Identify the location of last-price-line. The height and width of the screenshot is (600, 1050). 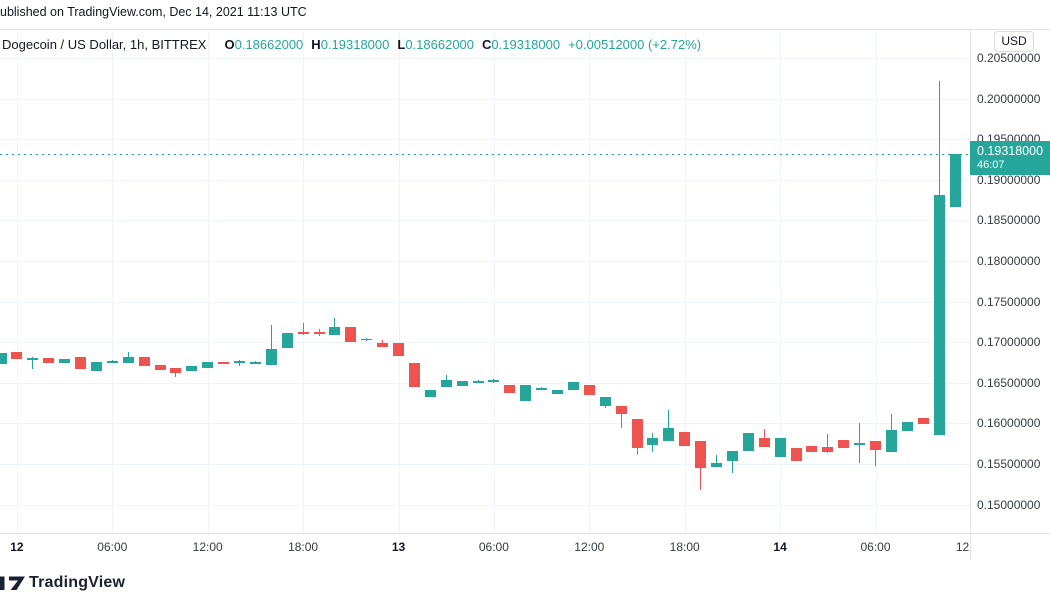
(485, 154).